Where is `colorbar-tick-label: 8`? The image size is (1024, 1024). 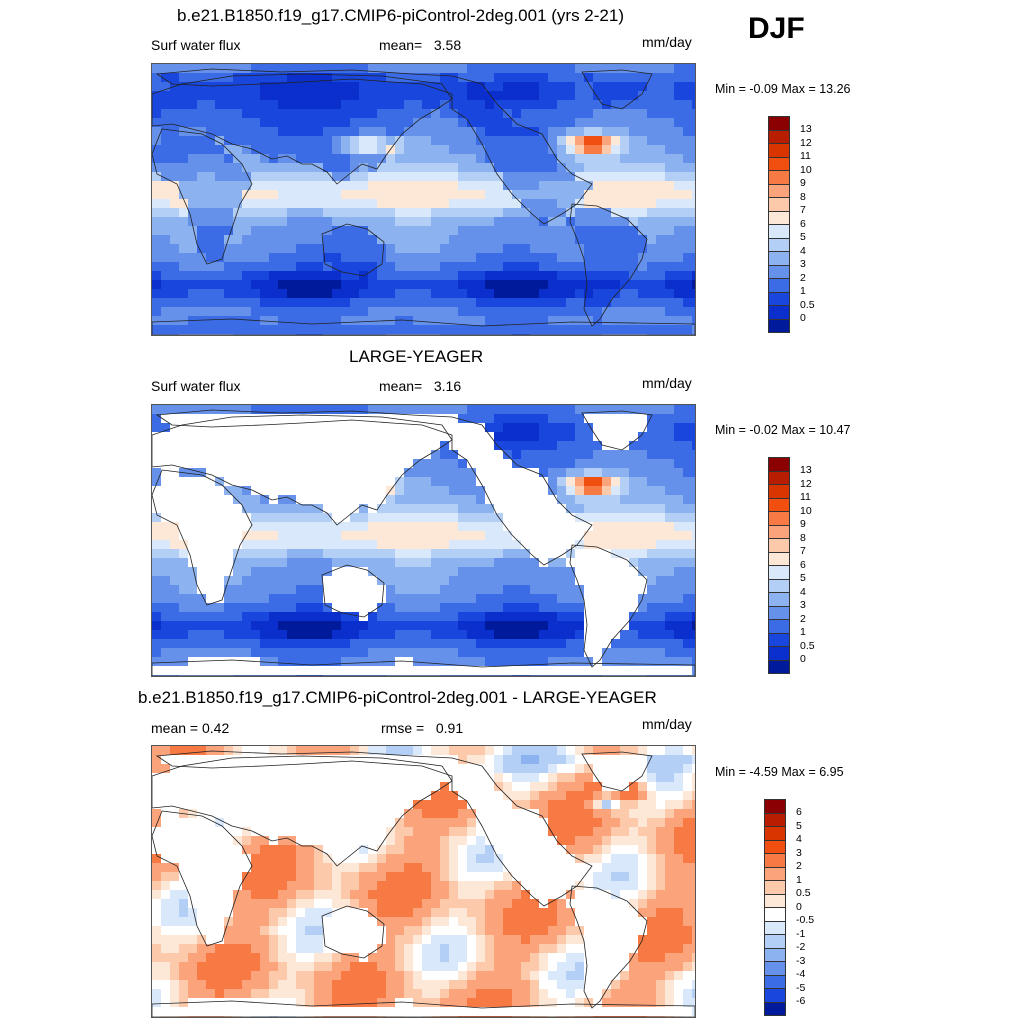 colorbar-tick-label: 8 is located at coordinates (803, 537).